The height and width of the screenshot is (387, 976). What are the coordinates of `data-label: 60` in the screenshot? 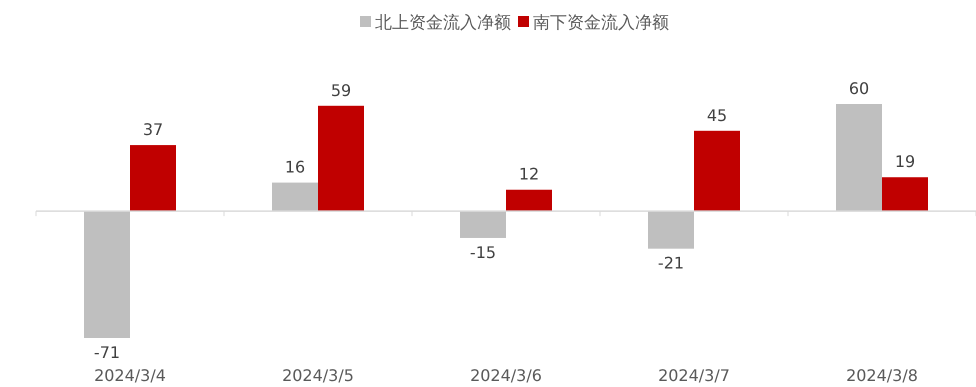 It's located at (859, 88).